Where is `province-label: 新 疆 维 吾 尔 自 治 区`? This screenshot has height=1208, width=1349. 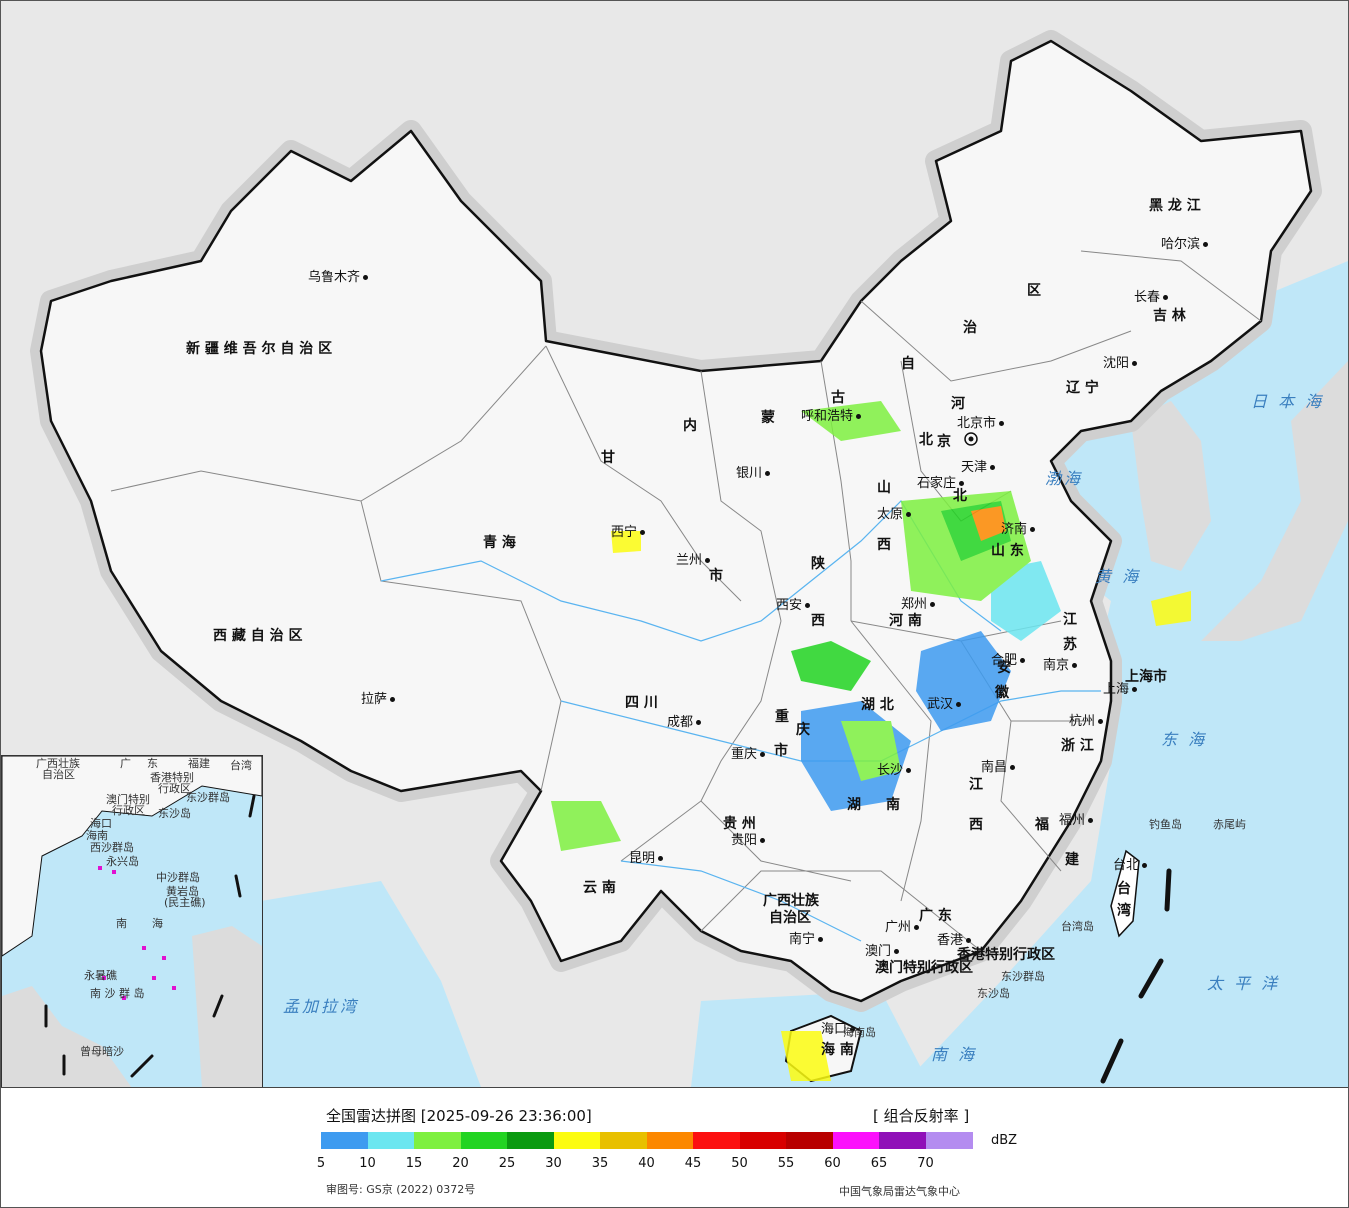
province-label: 新 疆 维 吾 尔 自 治 区 is located at coordinates (259, 349).